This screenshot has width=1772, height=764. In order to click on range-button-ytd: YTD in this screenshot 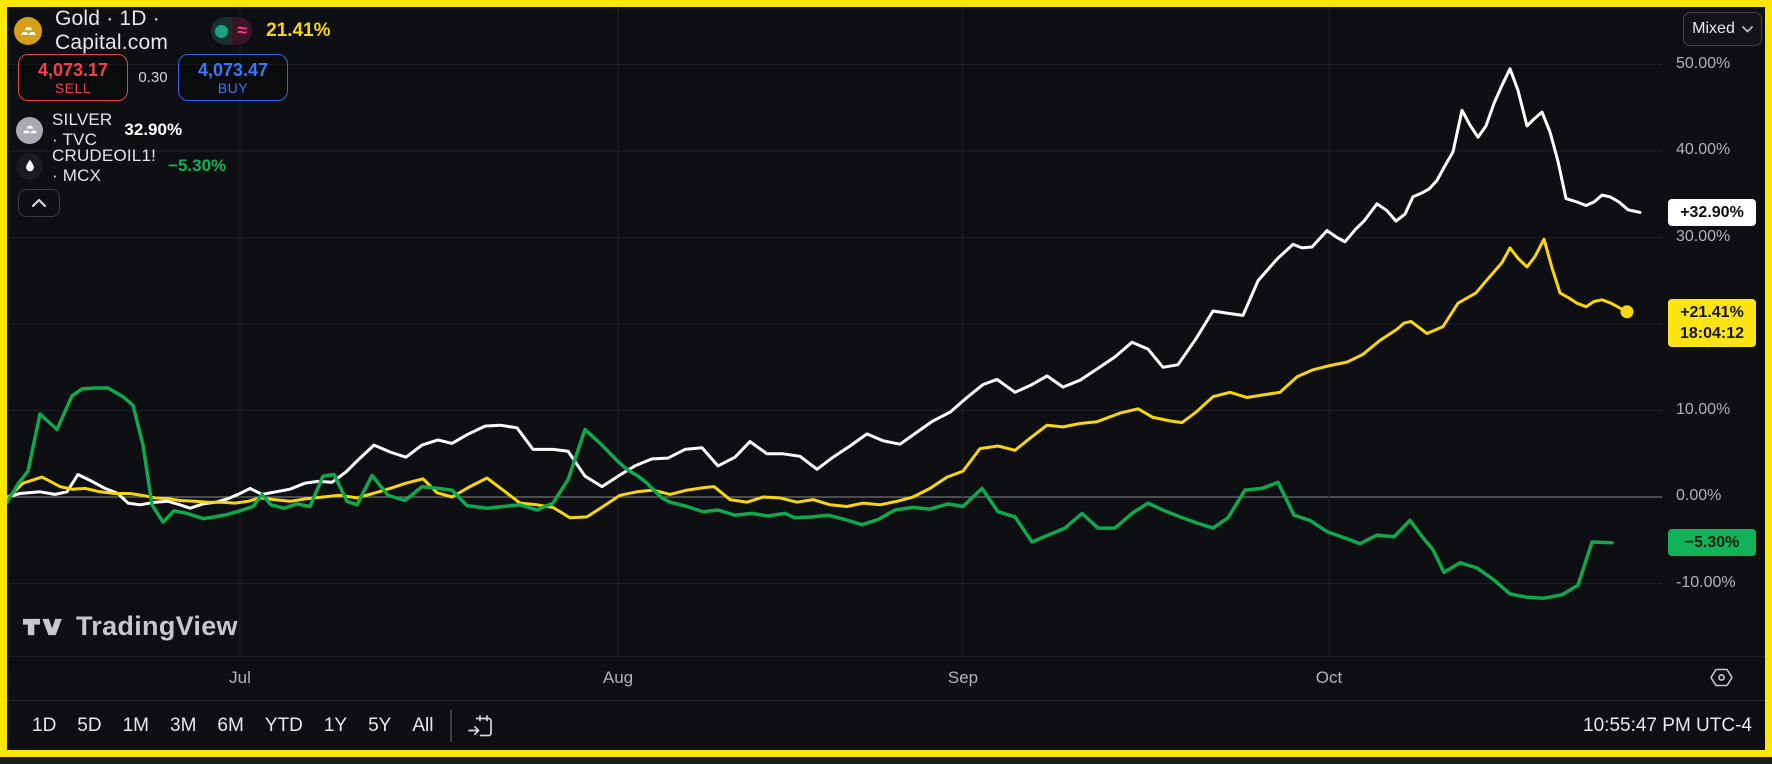, I will do `click(283, 725)`.